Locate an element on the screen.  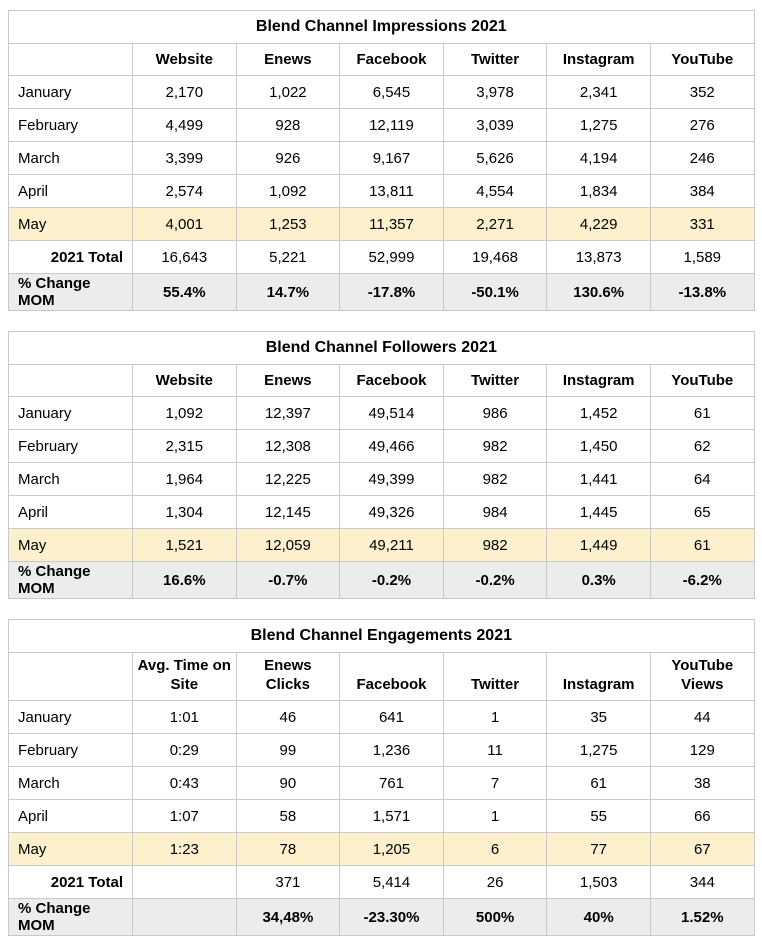
data-cell: 64 is located at coordinates (702, 479).